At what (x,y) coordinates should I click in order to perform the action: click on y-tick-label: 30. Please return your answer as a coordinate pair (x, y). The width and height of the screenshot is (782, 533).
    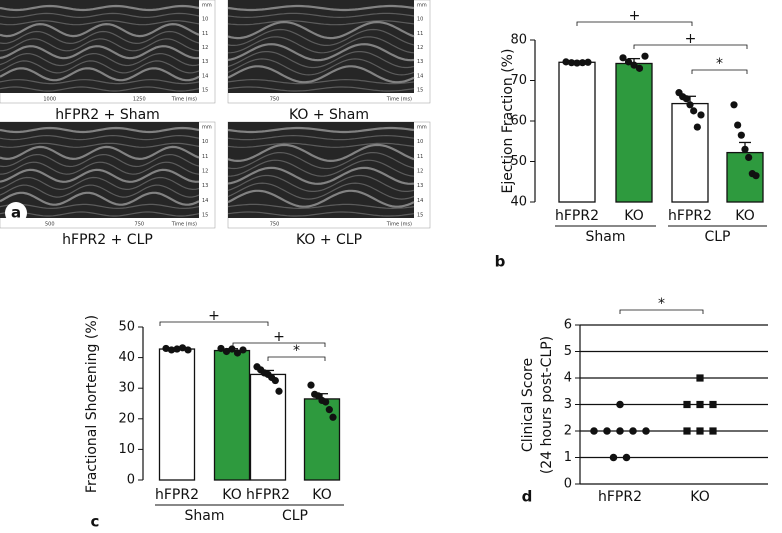
    Looking at the image, I should click on (126, 388).